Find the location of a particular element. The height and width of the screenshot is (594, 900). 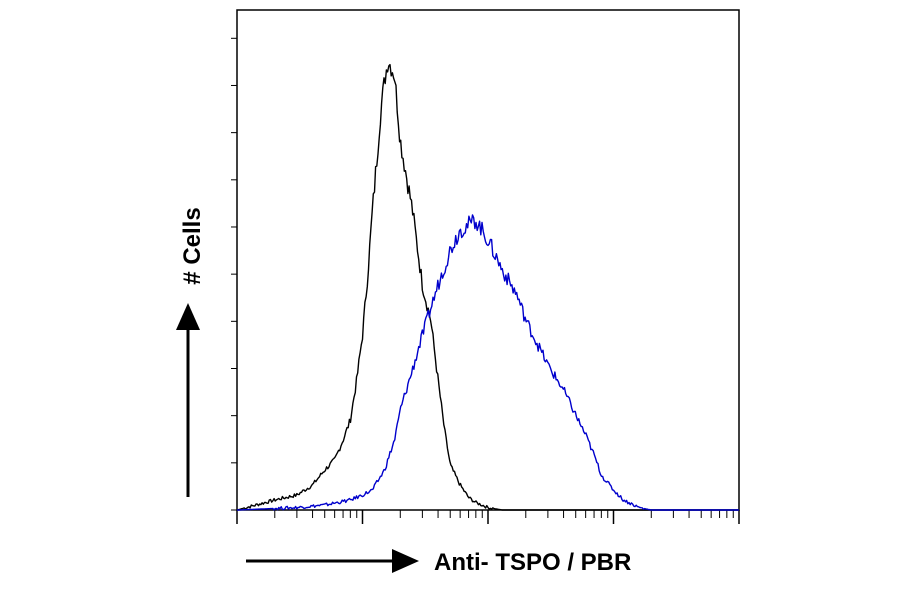

y-axis-label: # Cells is located at coordinates (192, 245).